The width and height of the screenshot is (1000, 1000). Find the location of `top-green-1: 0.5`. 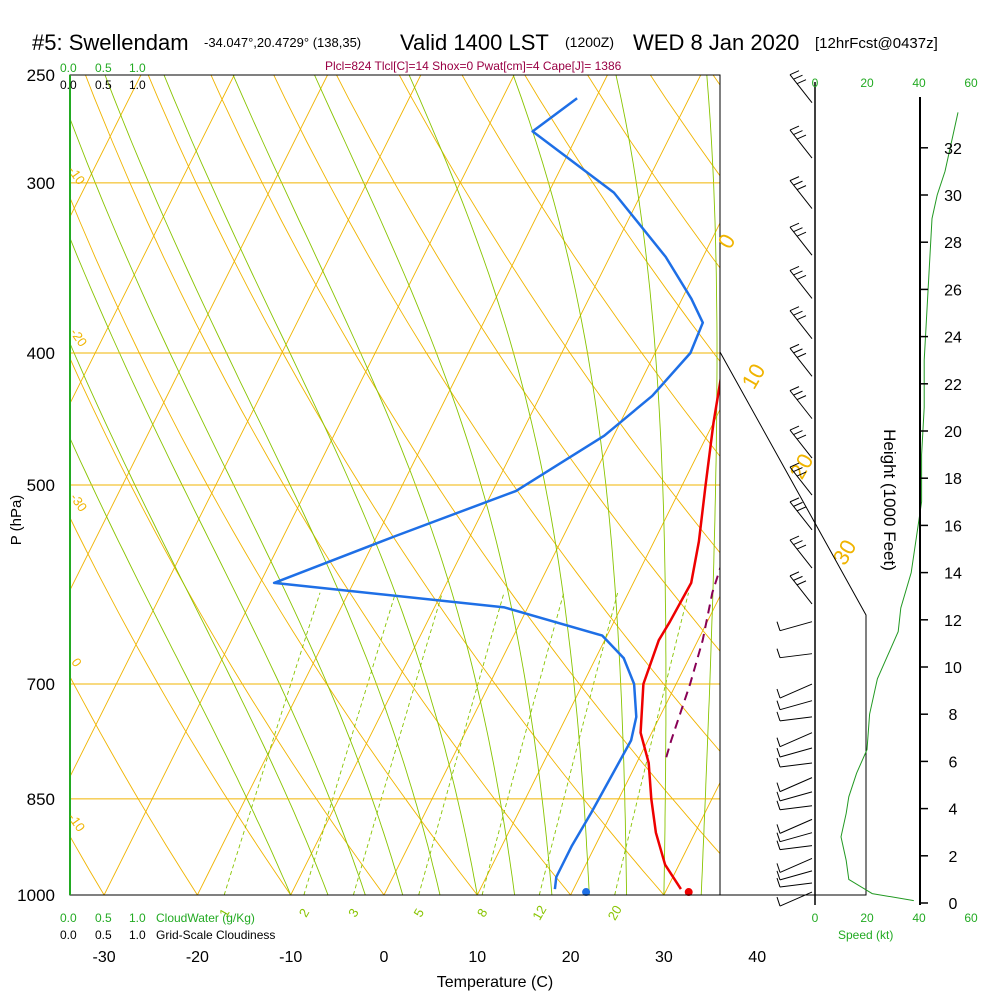

top-green-1: 0.5 is located at coordinates (103, 68).